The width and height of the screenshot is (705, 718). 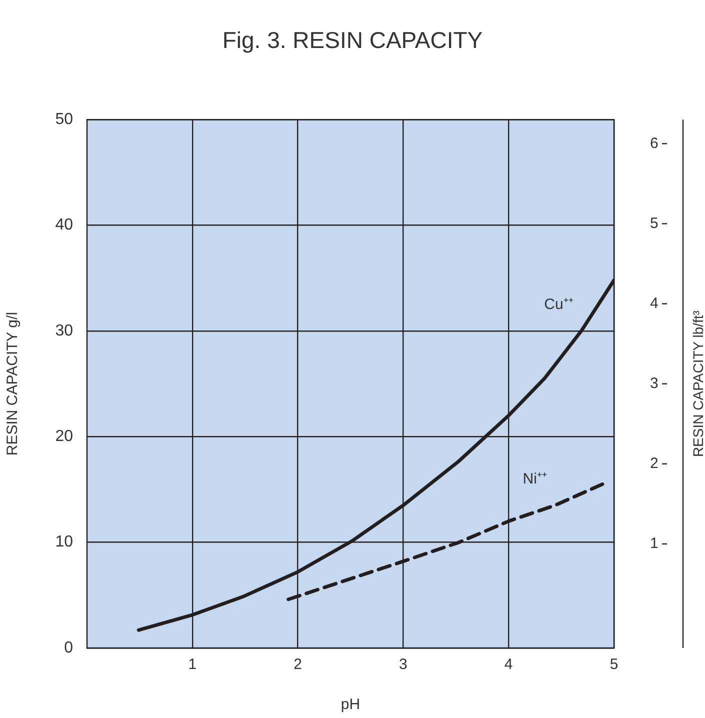 What do you see at coordinates (654, 223) in the screenshot?
I see `y2-tick-label: 5` at bounding box center [654, 223].